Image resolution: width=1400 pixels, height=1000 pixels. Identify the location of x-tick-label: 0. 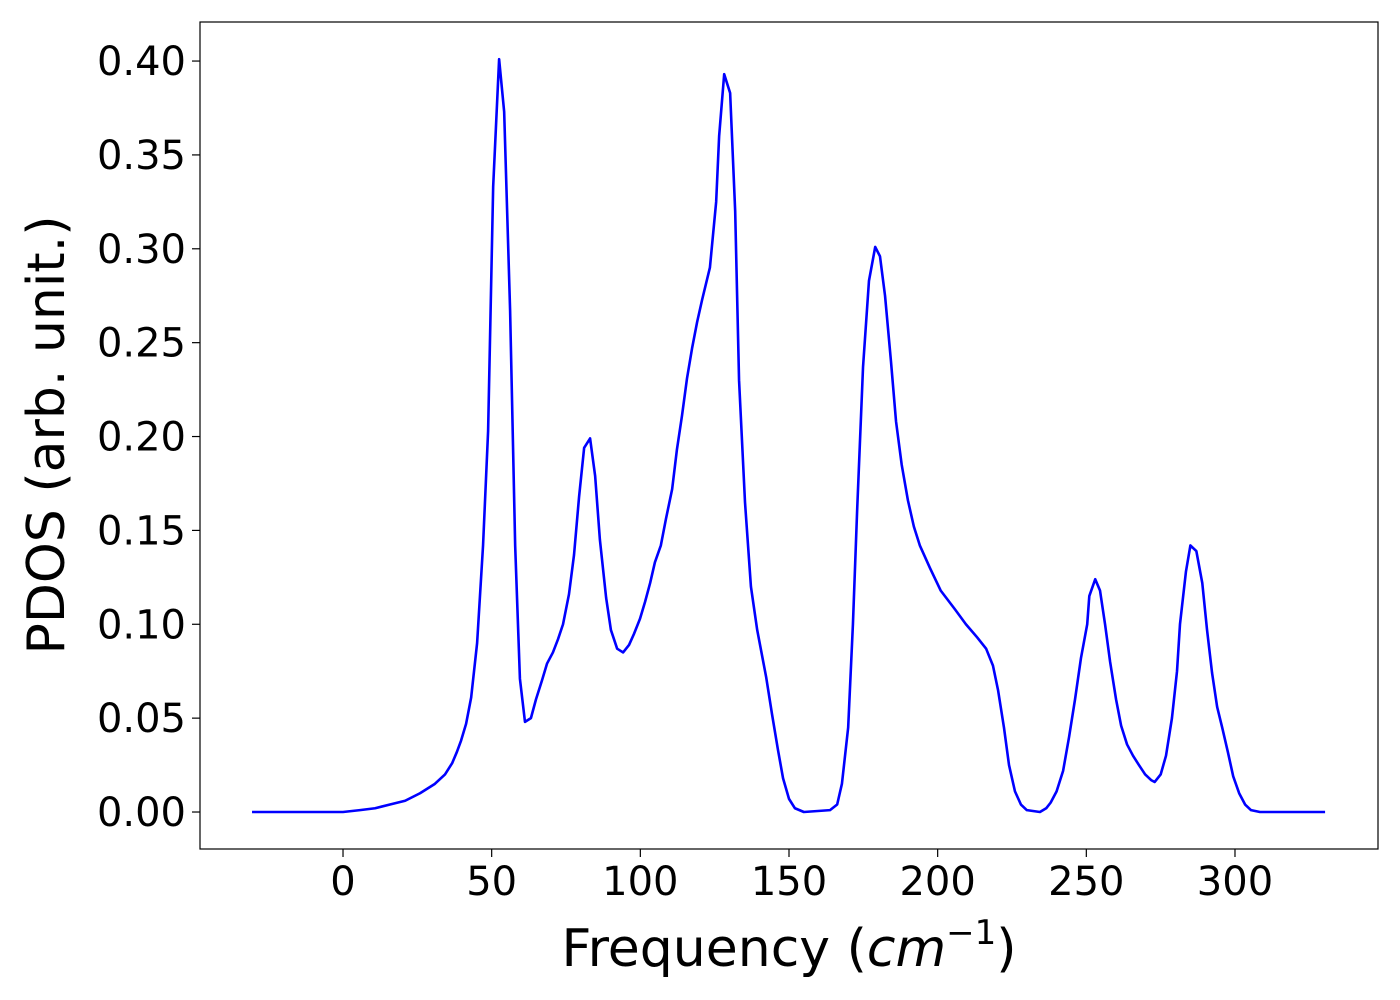
(342, 882).